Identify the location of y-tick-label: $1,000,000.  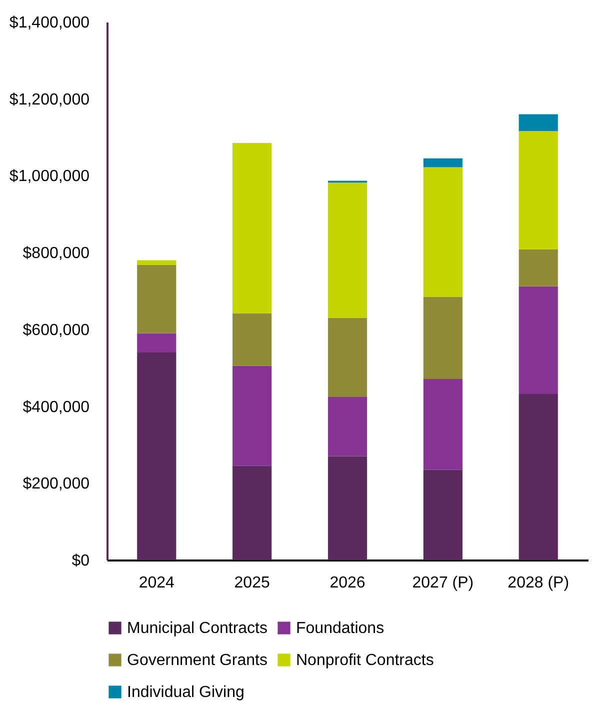
(49, 177).